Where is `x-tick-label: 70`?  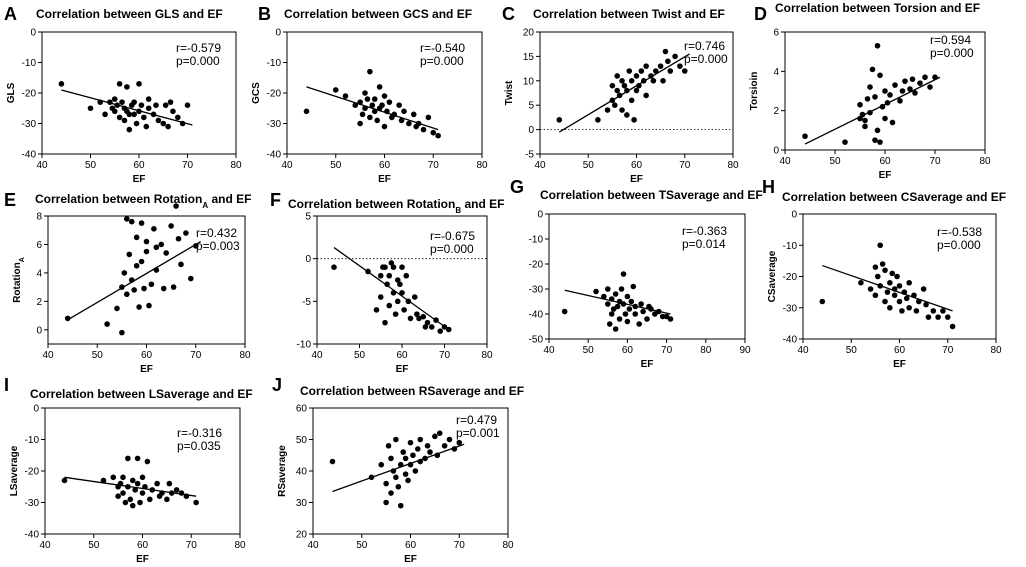
x-tick-label: 70 is located at coordinates (434, 165).